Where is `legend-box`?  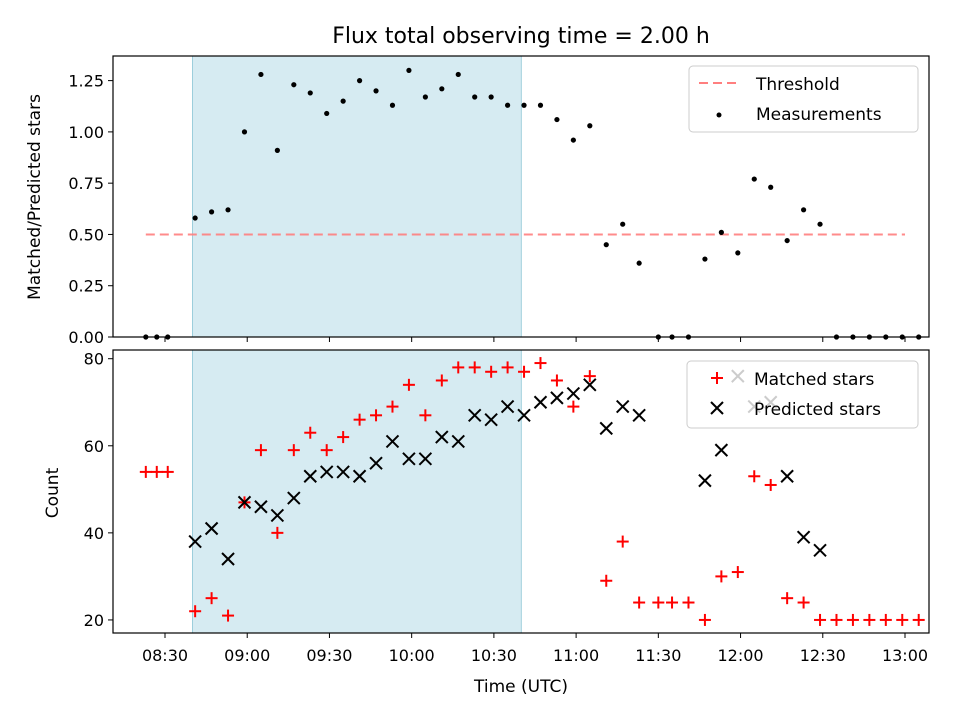 legend-box is located at coordinates (803, 99).